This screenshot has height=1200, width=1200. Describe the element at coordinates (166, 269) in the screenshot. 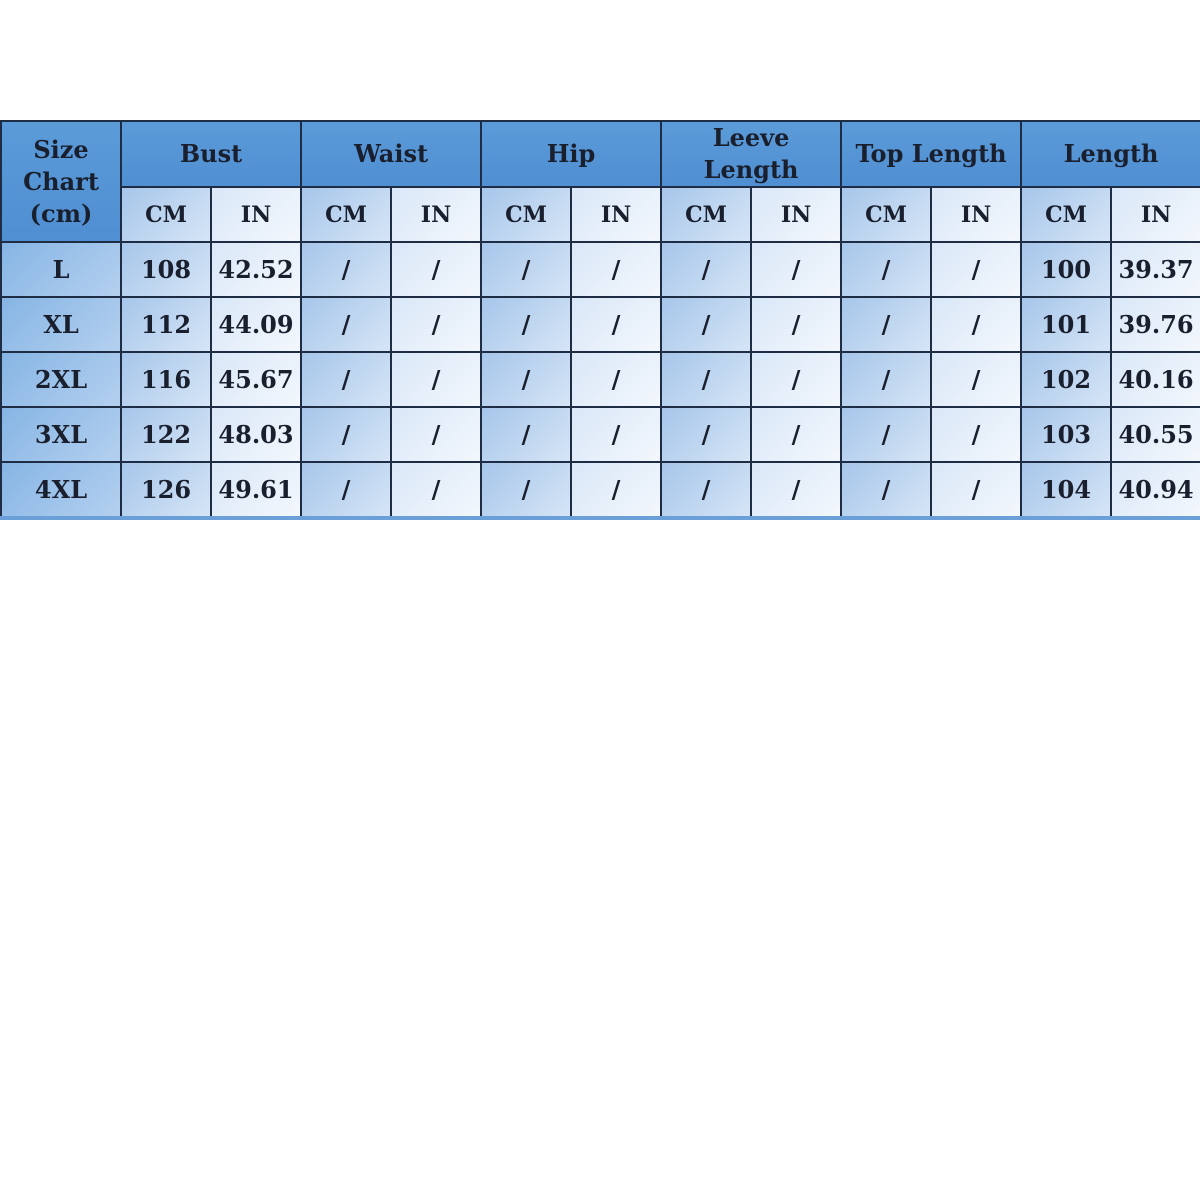

I see `measurement-cell: 108` at that location.